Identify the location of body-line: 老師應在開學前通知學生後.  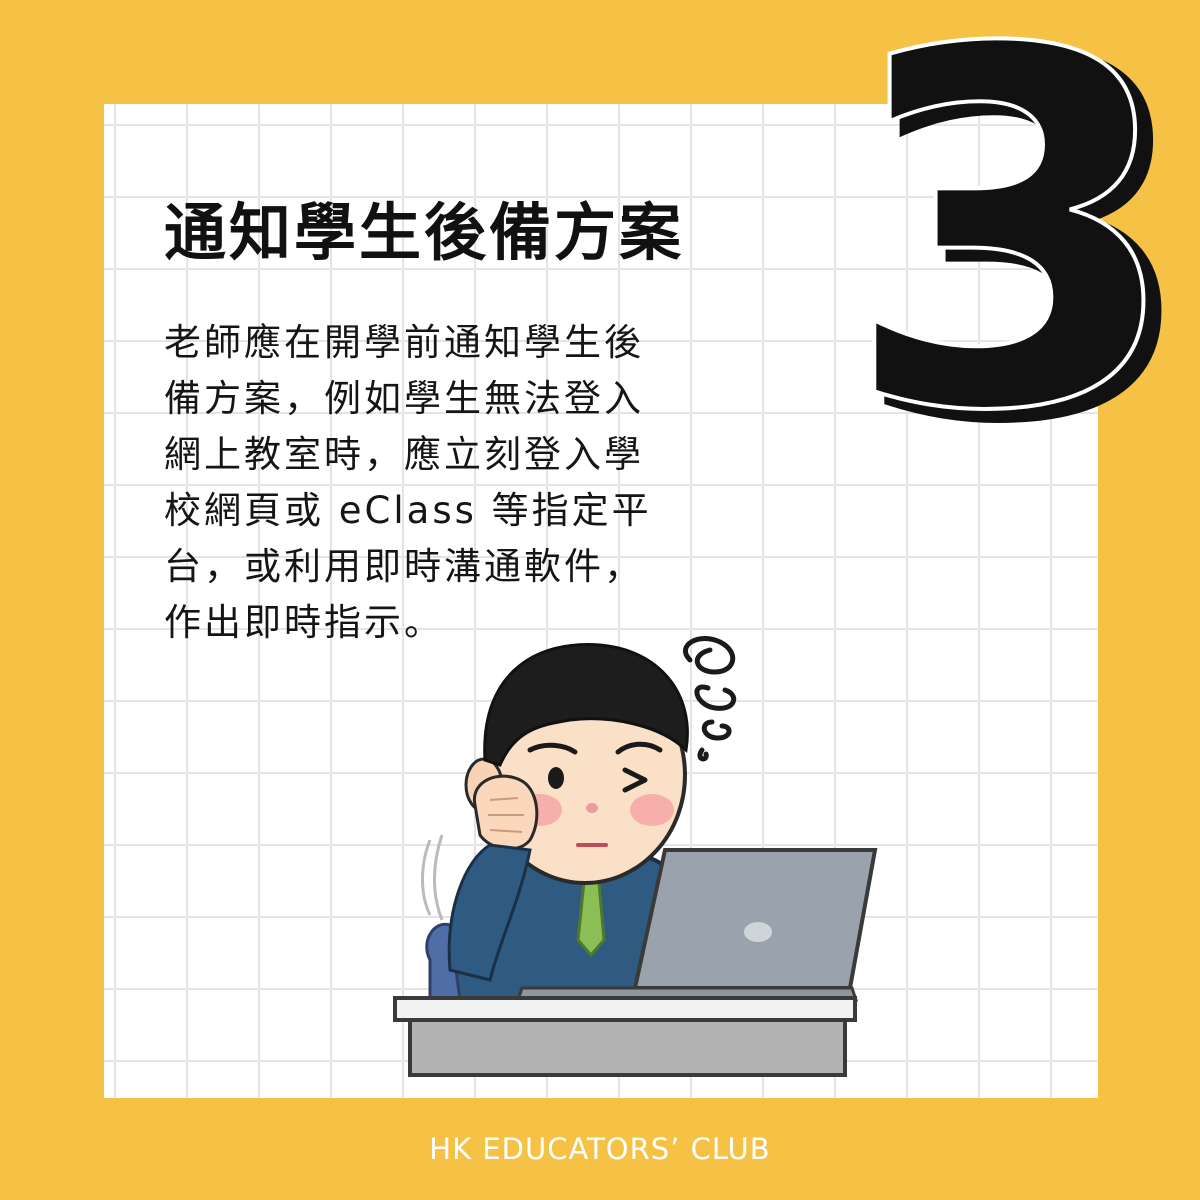
(404, 342).